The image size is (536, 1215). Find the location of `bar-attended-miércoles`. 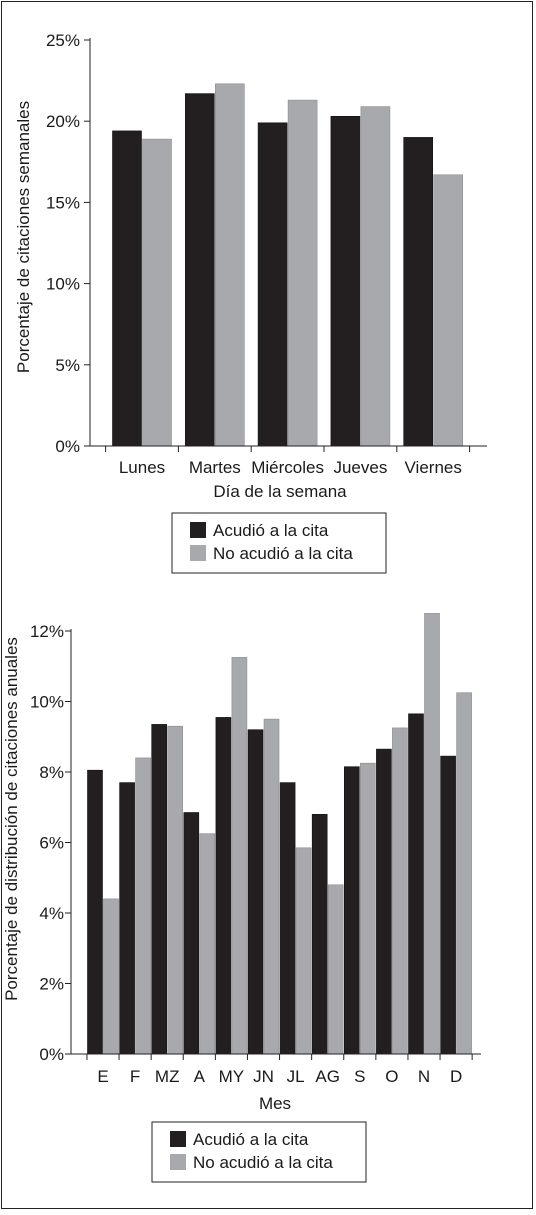

bar-attended-miércoles is located at coordinates (272, 284).